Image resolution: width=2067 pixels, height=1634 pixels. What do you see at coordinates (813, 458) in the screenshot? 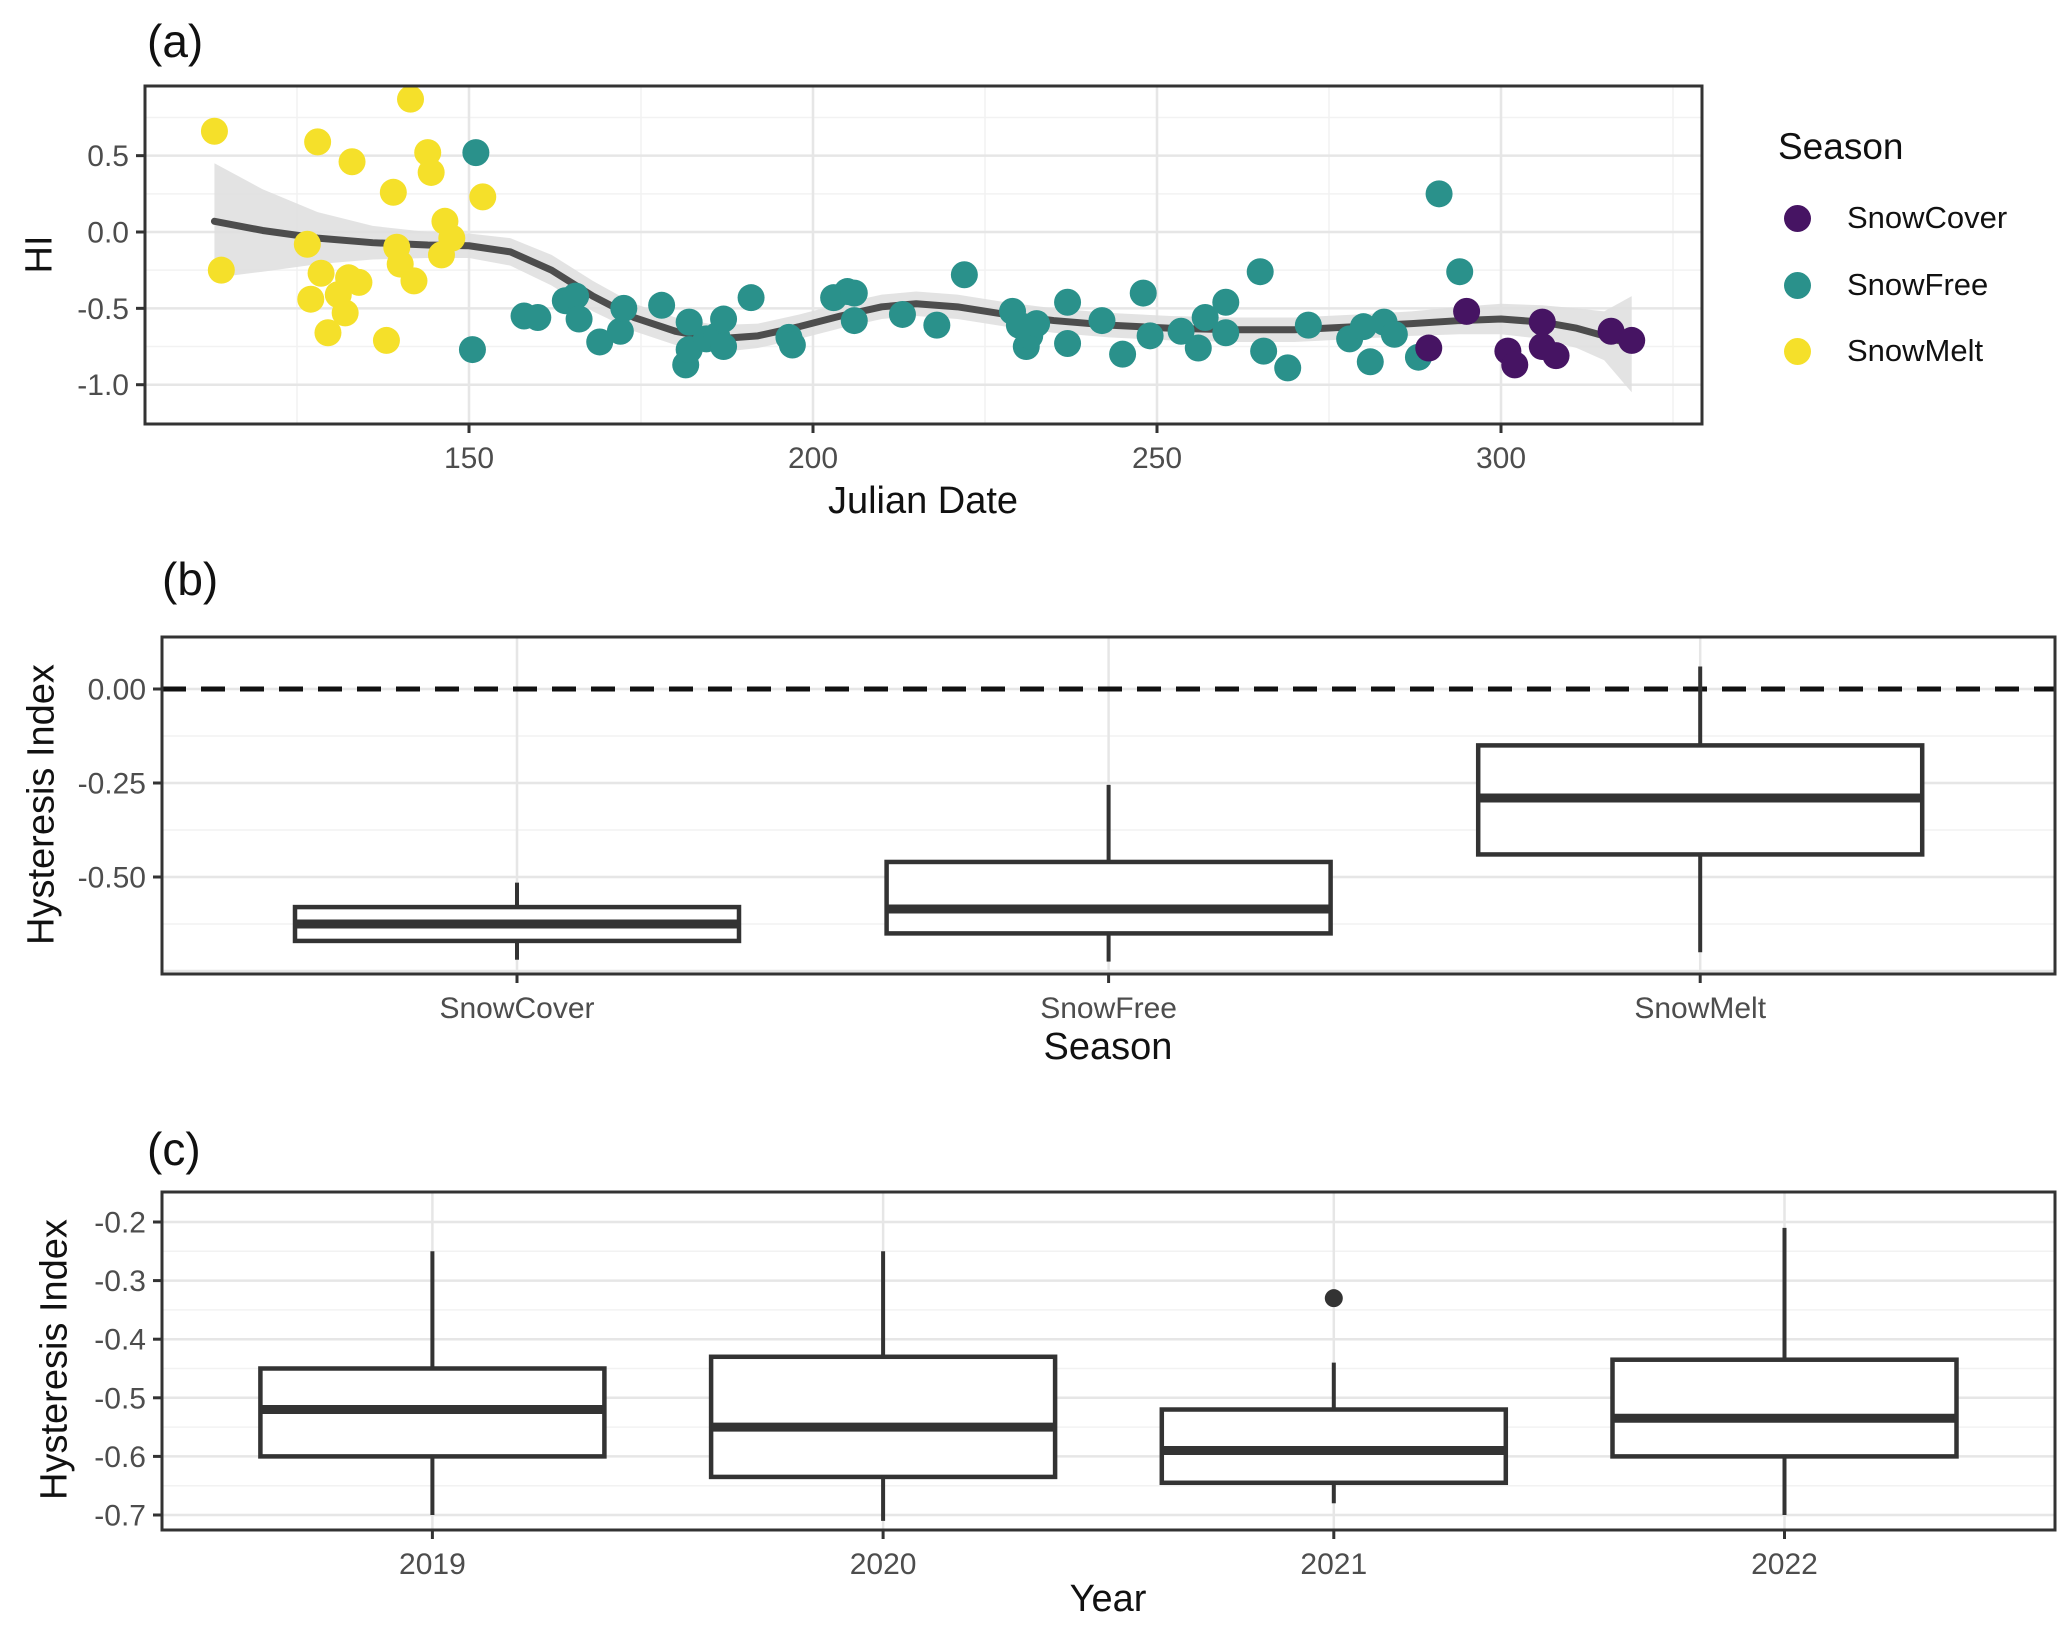
I see `x-tick-label: 200` at bounding box center [813, 458].